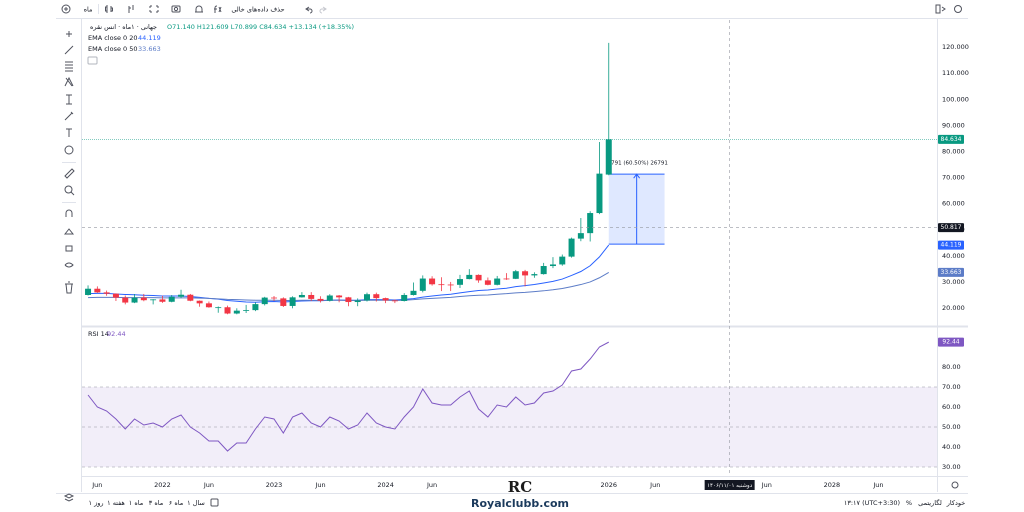 The height and width of the screenshot is (512, 1024). Describe the element at coordinates (68, 189) in the screenshot. I see `zoom-tool` at that location.